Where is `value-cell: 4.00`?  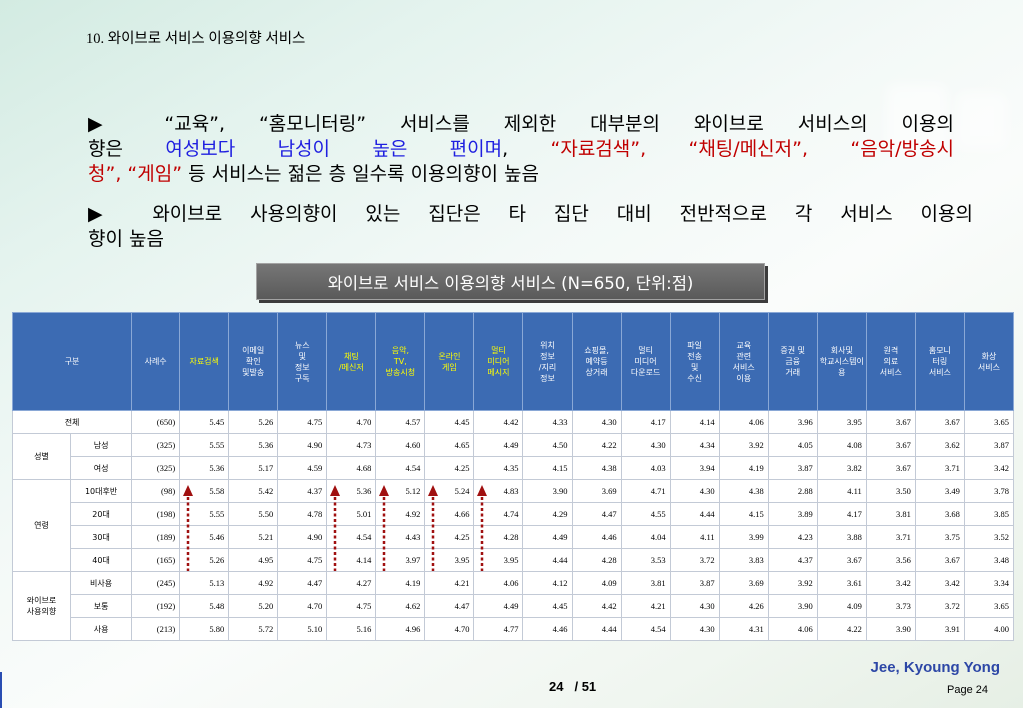 value-cell: 4.00 is located at coordinates (989, 629).